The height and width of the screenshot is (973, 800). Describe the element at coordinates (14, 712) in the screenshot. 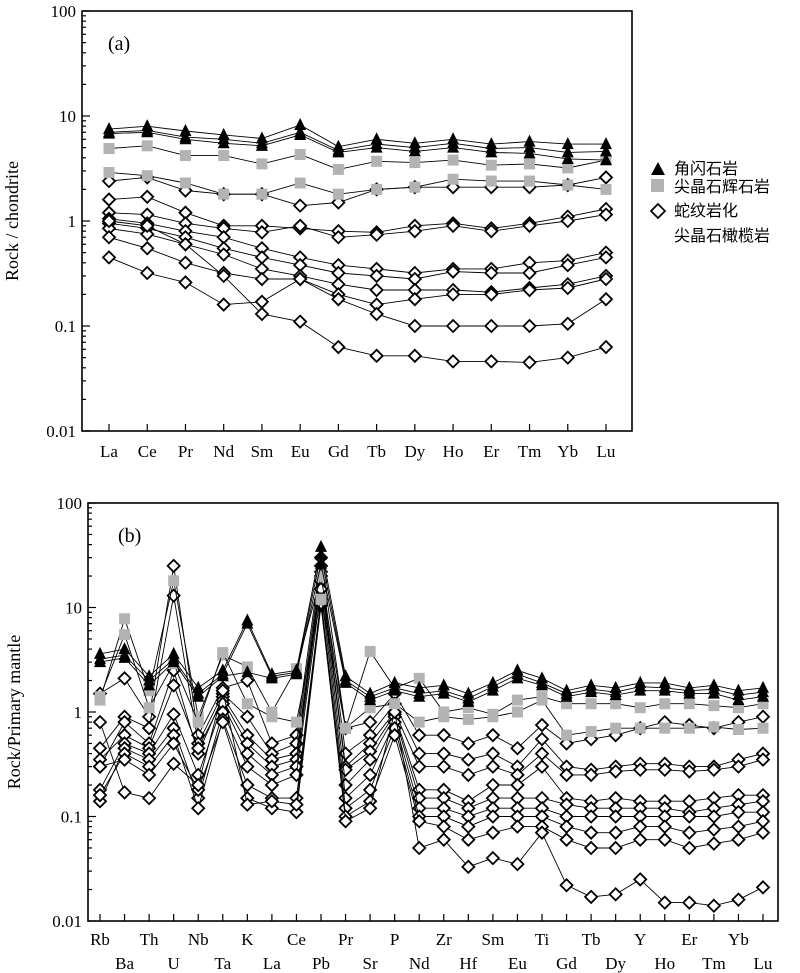

I see `panel-b-y-axis-title: Rock/Primary mantle` at that location.